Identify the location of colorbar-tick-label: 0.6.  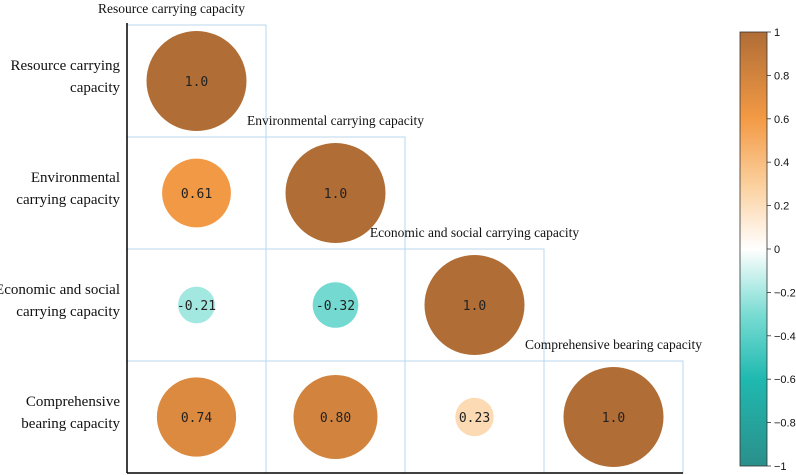
(781, 120).